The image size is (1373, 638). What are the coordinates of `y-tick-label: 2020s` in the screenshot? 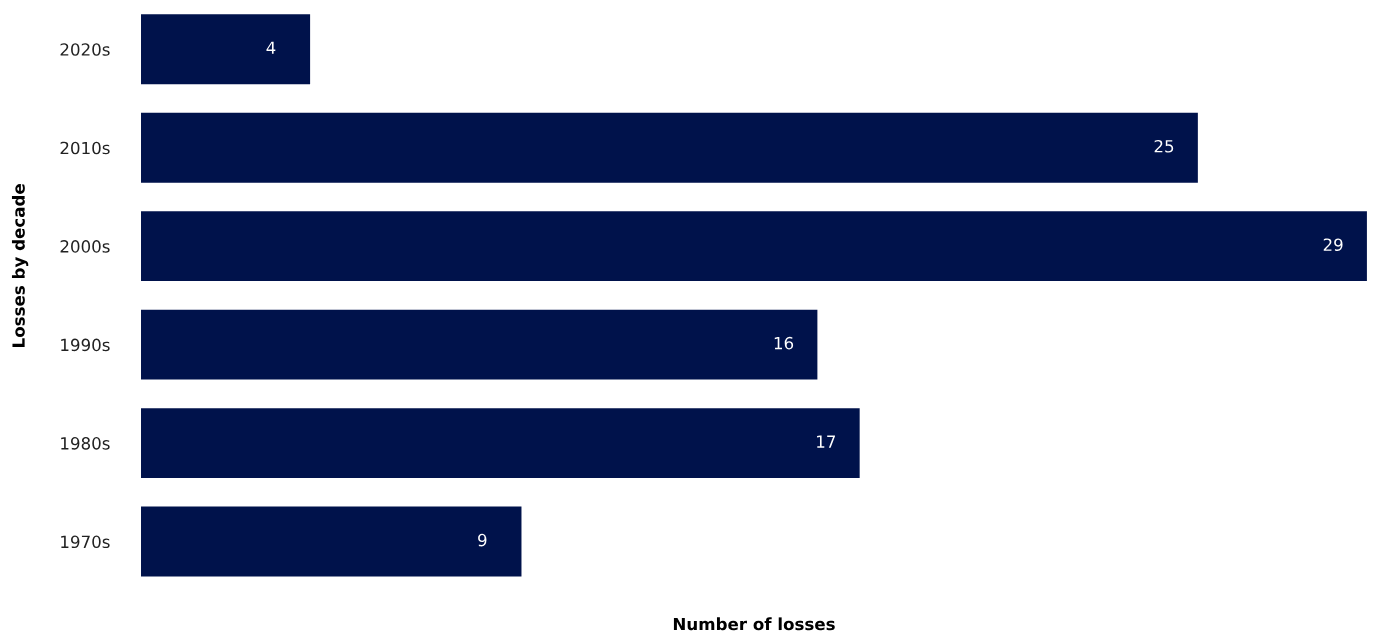 It's located at (85, 49).